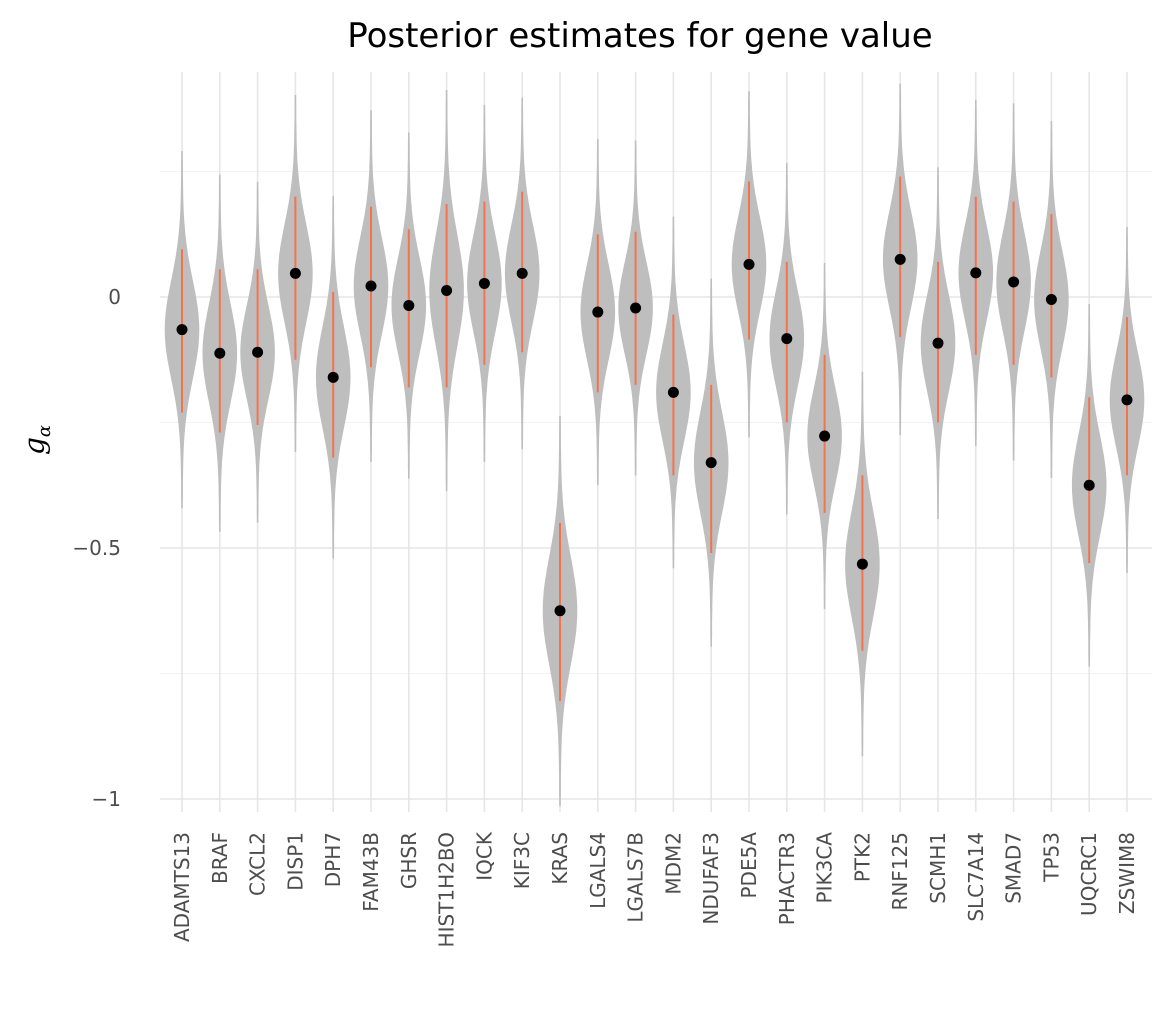 The width and height of the screenshot is (1171, 1012). What do you see at coordinates (711, 878) in the screenshot?
I see `x-tick-label: NDUFAF3` at bounding box center [711, 878].